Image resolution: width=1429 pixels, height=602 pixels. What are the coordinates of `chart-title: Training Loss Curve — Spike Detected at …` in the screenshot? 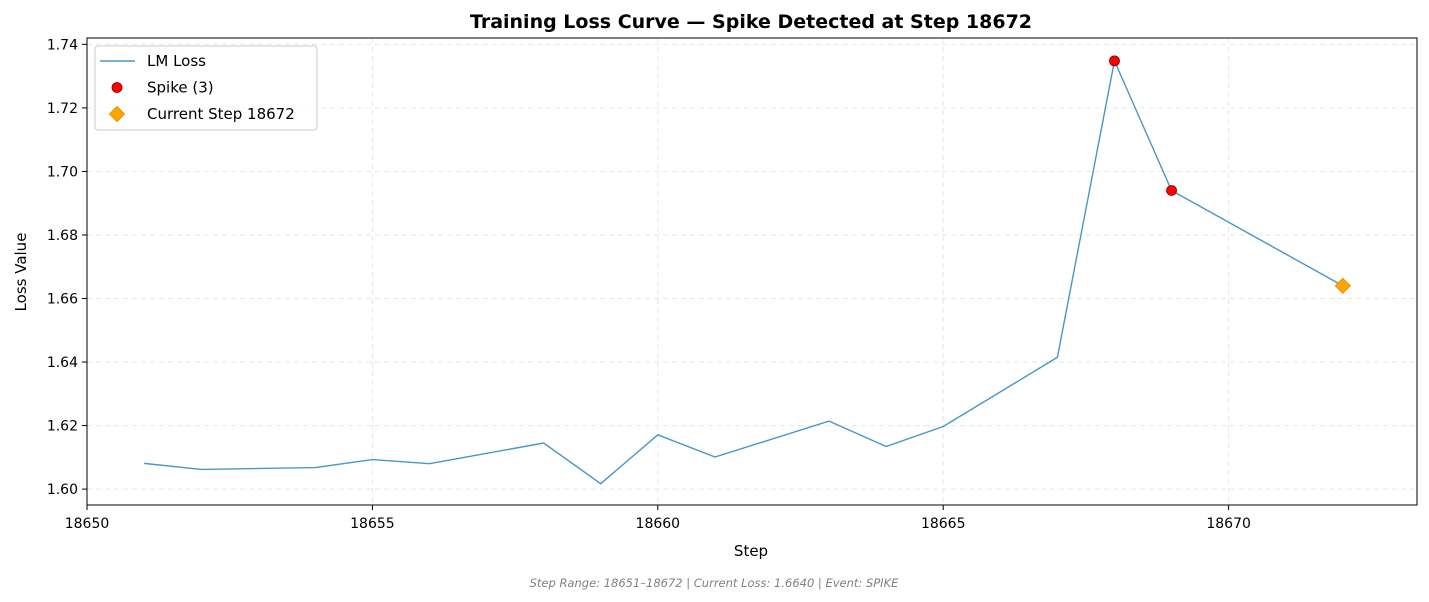 It's located at (751, 22).